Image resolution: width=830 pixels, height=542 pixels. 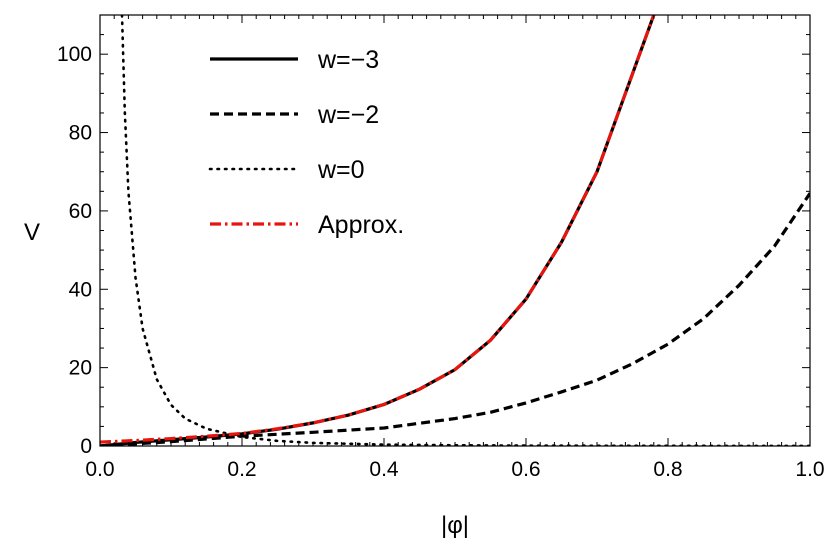 I want to click on legend-label-2: w=0, so click(x=341, y=170).